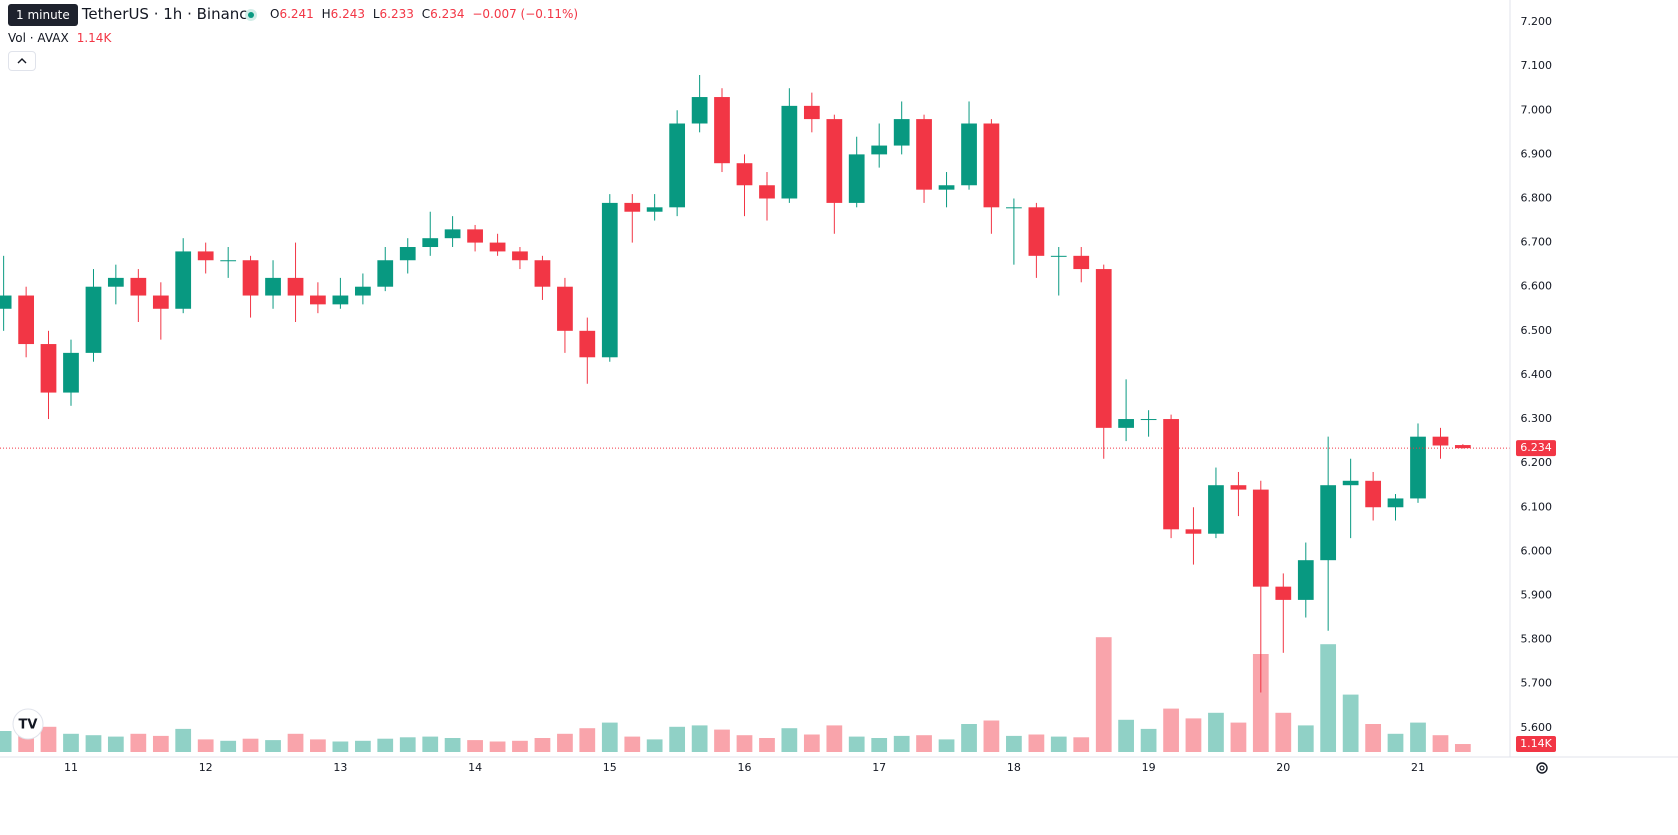 The width and height of the screenshot is (1678, 835). Describe the element at coordinates (71, 767) in the screenshot. I see `x-tick-label: 11` at that location.